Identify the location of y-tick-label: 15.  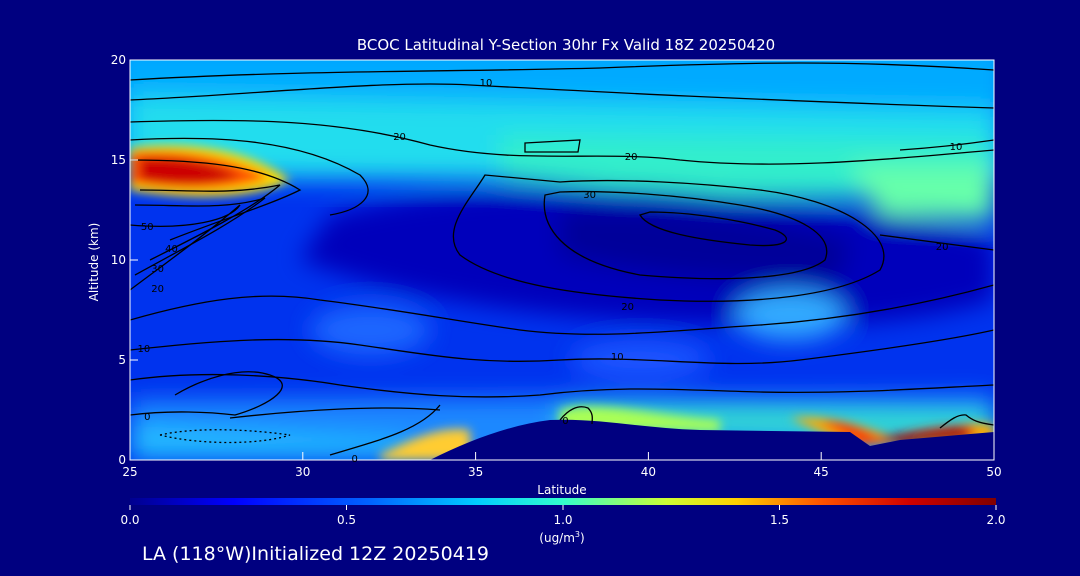
(118, 160).